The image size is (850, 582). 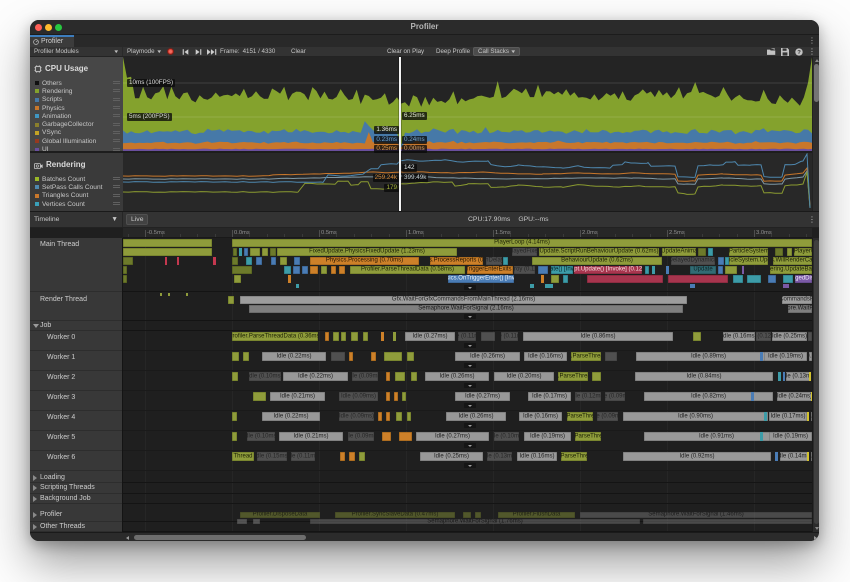 I want to click on thread-label-worker-3: Worker 3, so click(x=61, y=397).